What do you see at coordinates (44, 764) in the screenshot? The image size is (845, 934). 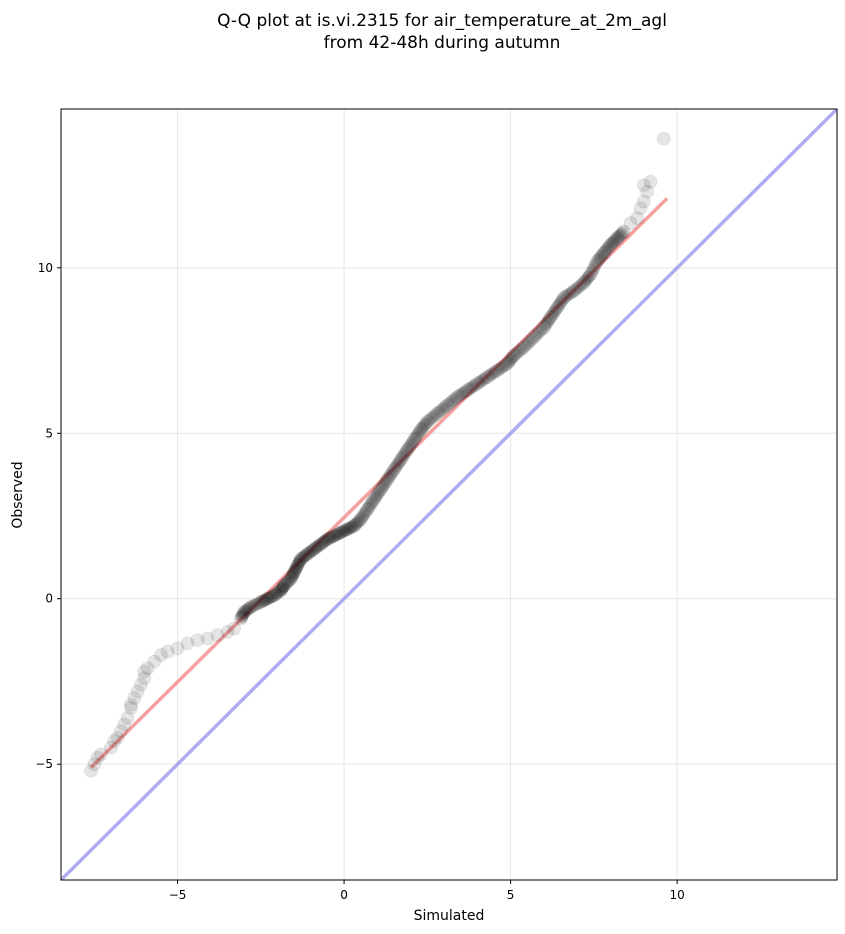 I see `y-tick-label-0: −5` at bounding box center [44, 764].